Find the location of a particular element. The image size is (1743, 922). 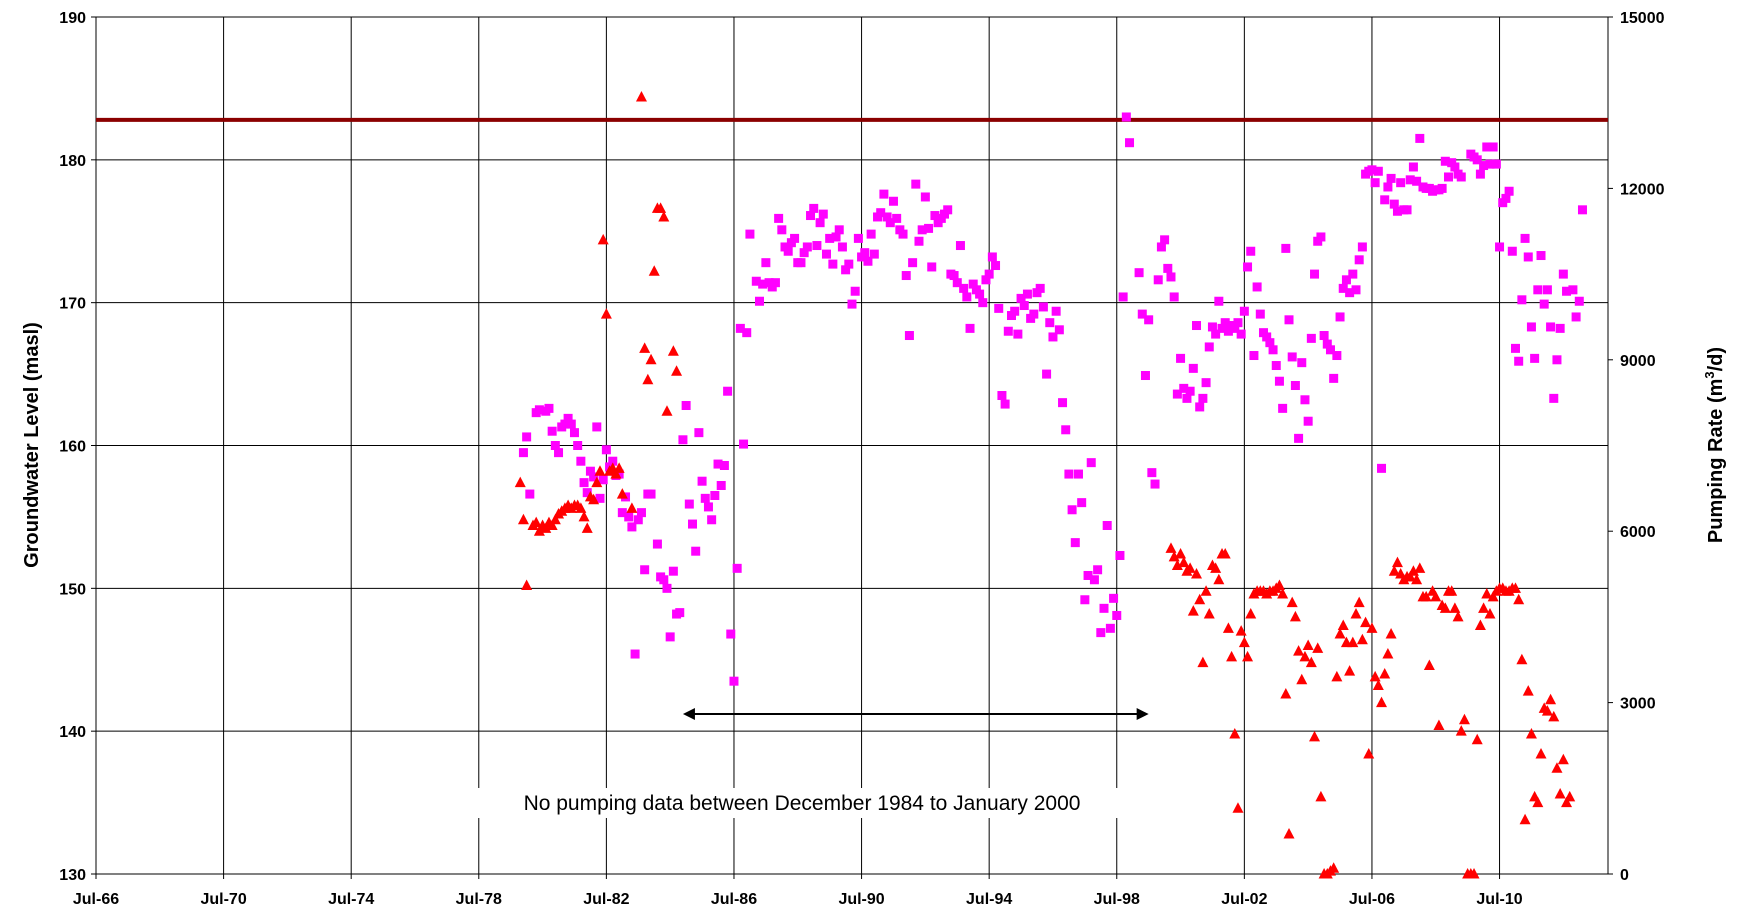

x-tick-label: Jul-94 is located at coordinates (989, 899).